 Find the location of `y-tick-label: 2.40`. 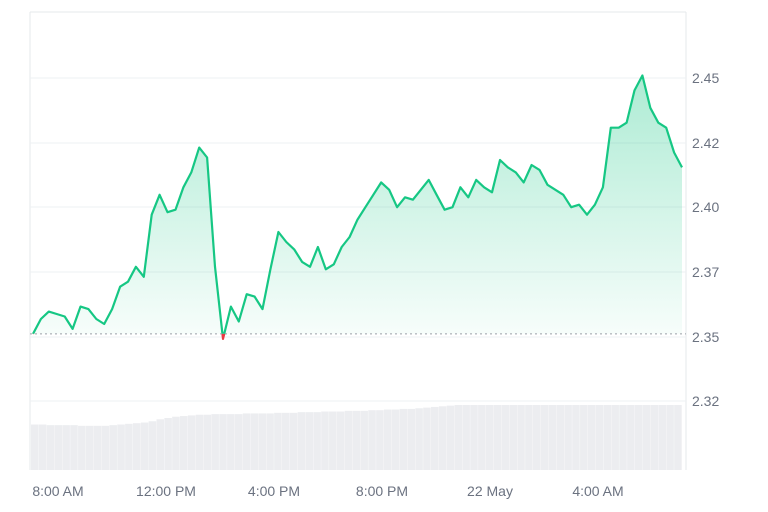

y-tick-label: 2.40 is located at coordinates (705, 207).